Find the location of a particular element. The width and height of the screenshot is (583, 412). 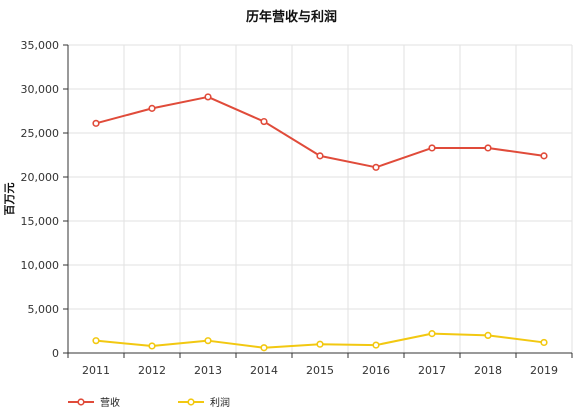

x-tick-label: 2018 is located at coordinates (488, 370).